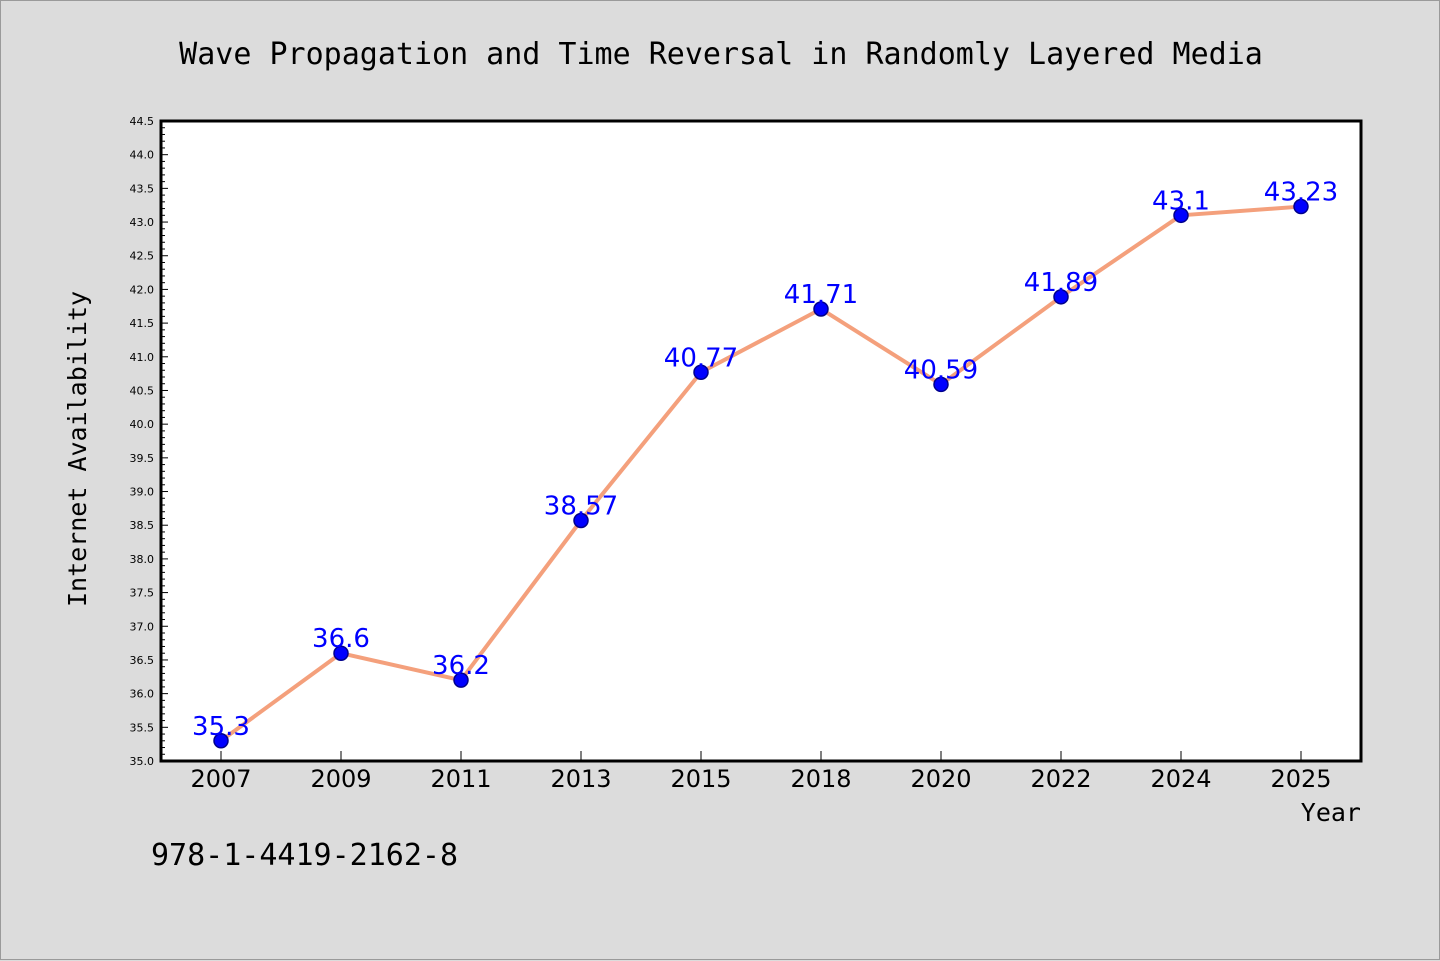 Image resolution: width=1440 pixels, height=961 pixels. What do you see at coordinates (220, 779) in the screenshot?
I see `x-tick-label: 2007` at bounding box center [220, 779].